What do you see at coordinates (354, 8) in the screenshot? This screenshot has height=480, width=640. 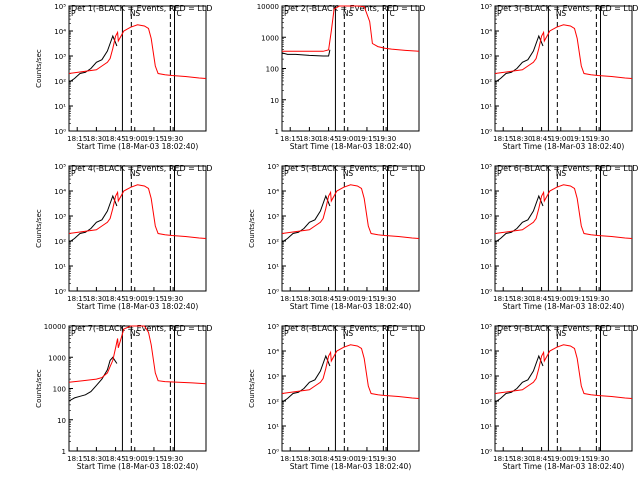 I see `panel-title: Det 2(-BLACK = Events, RED = LLD` at bounding box center [354, 8].